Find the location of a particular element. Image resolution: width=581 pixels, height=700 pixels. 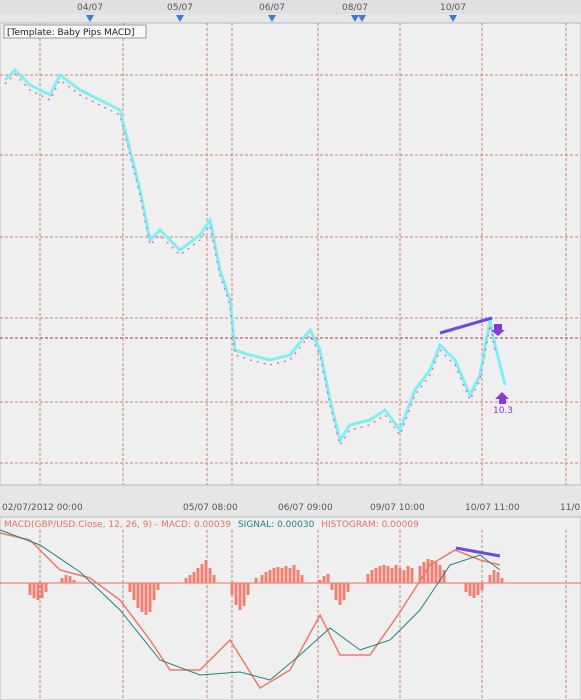

annotation: 10.3 is located at coordinates (503, 411).